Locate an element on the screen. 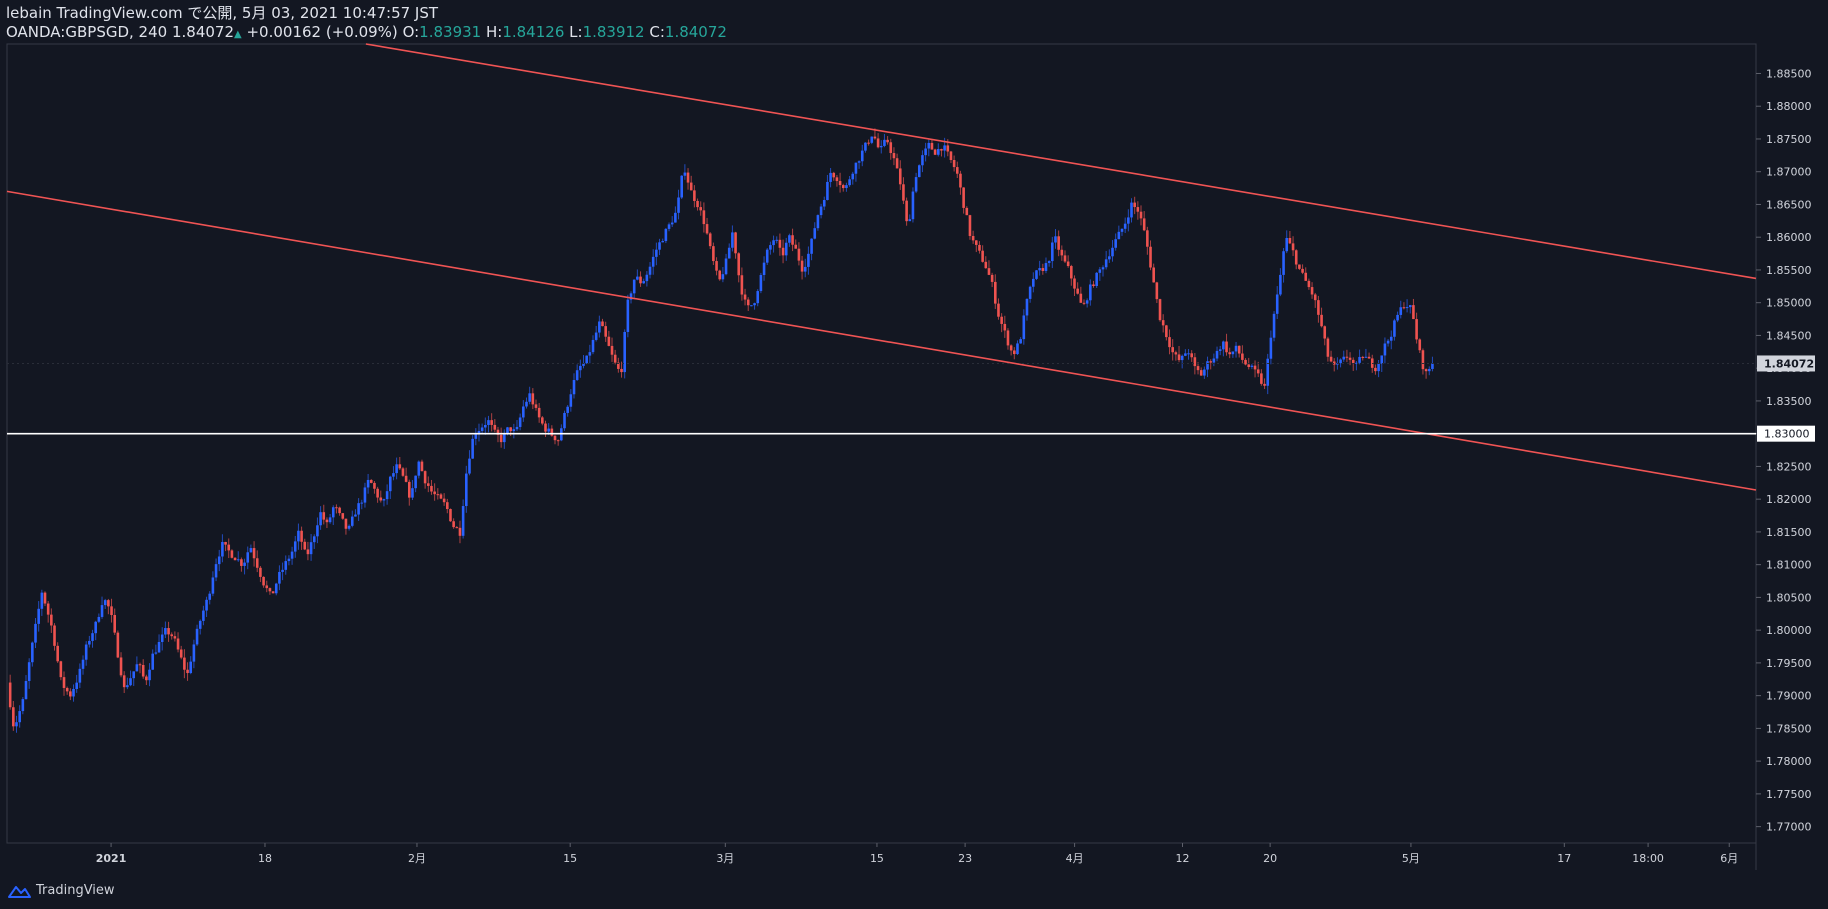  price-tick-label: 1.86000 is located at coordinates (1789, 237).